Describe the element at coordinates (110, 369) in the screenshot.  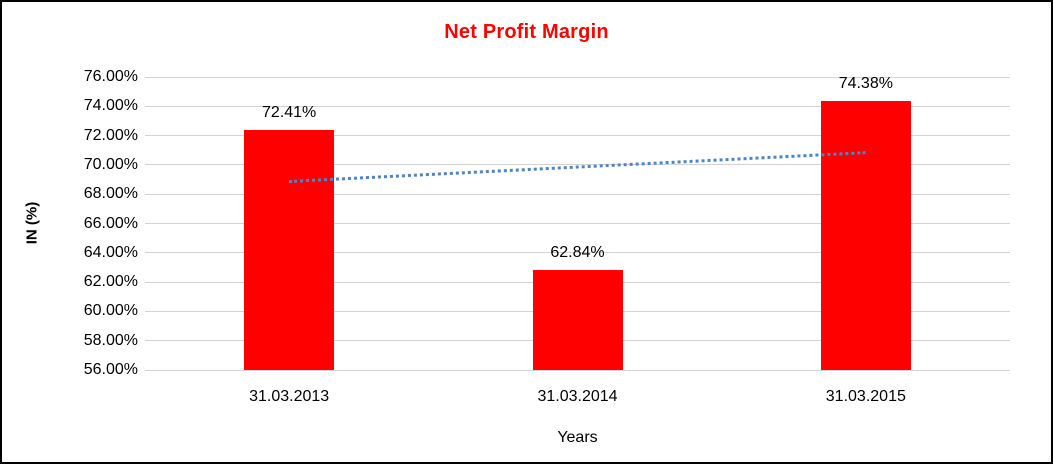
I see `y-tick-label: 56.00%` at that location.